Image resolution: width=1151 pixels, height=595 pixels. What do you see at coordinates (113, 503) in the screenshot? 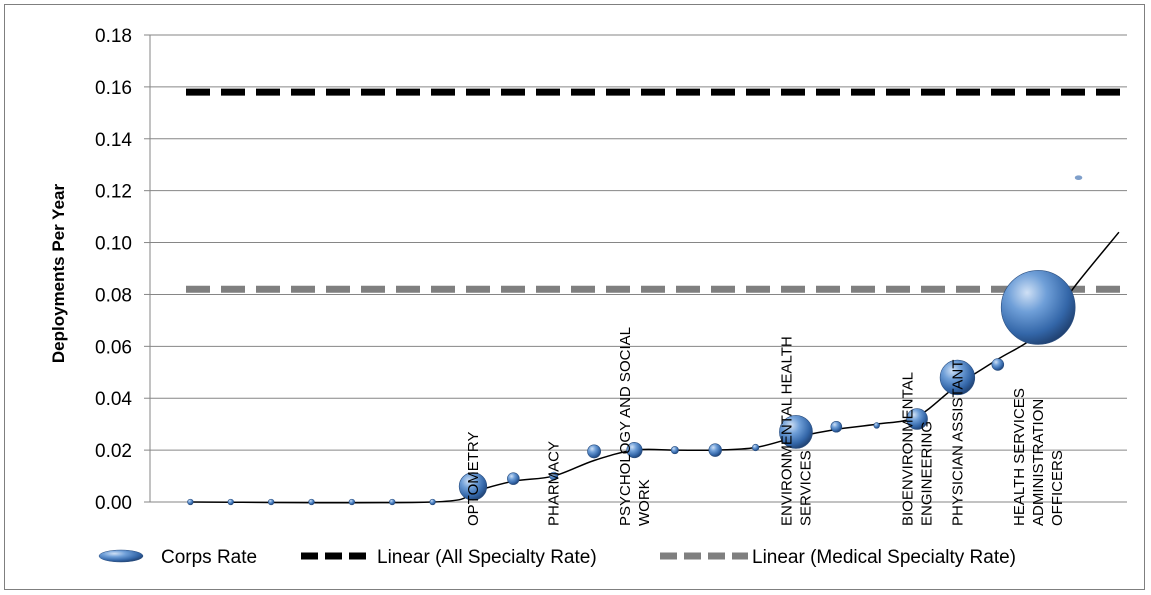
I see `y-tick-label: 0.00` at bounding box center [113, 503].